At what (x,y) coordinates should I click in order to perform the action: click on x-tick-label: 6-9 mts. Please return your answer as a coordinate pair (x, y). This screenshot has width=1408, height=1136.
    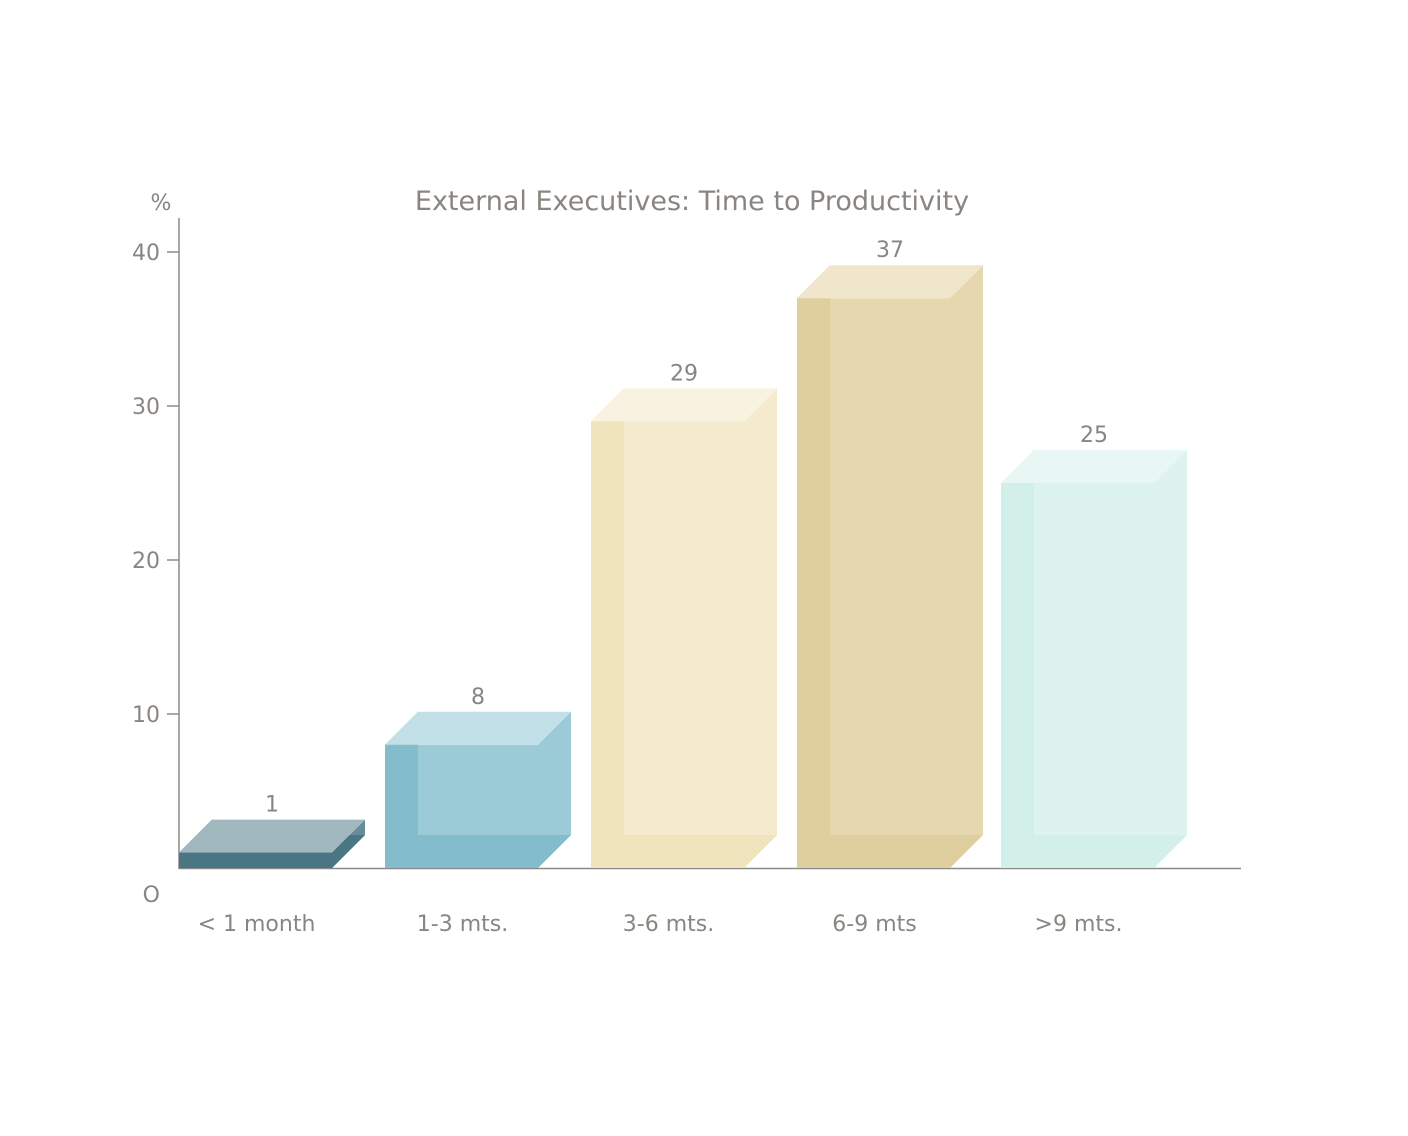
    Looking at the image, I should click on (874, 924).